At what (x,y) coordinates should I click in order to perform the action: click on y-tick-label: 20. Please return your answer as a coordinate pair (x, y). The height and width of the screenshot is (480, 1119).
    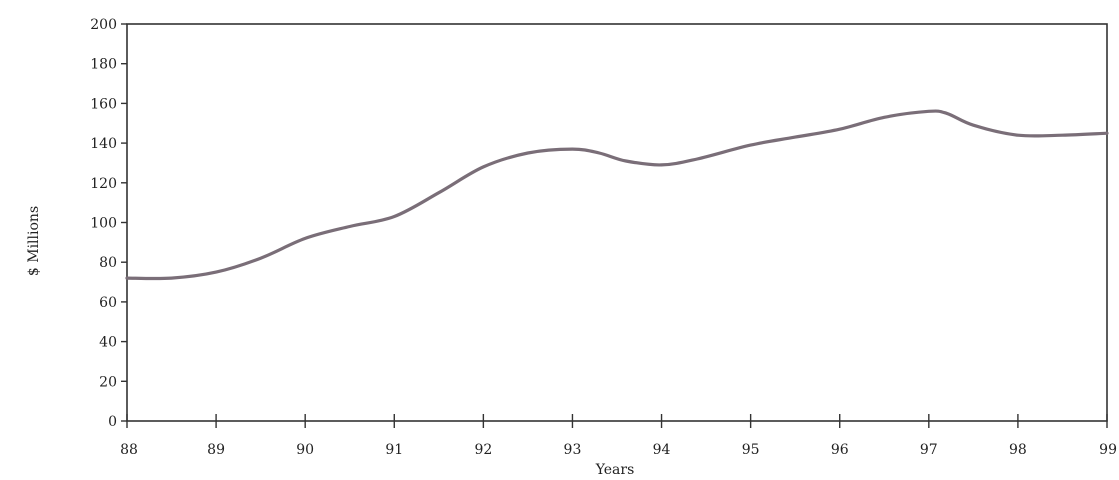
    Looking at the image, I should click on (108, 382).